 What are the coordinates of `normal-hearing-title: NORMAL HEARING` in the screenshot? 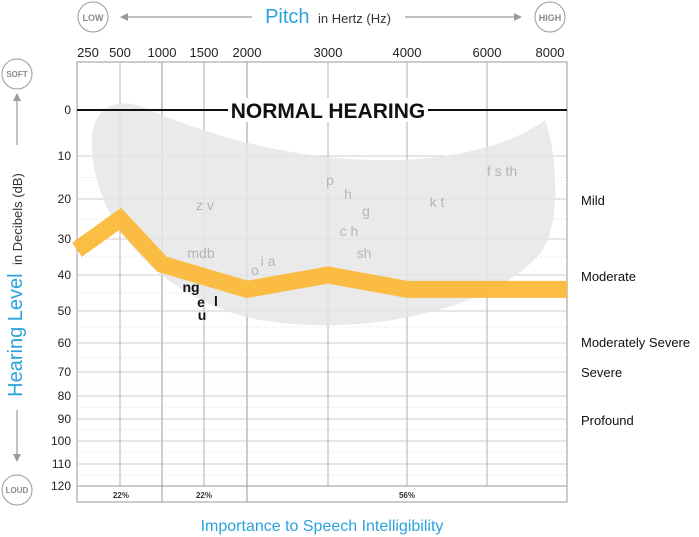 It's located at (328, 111).